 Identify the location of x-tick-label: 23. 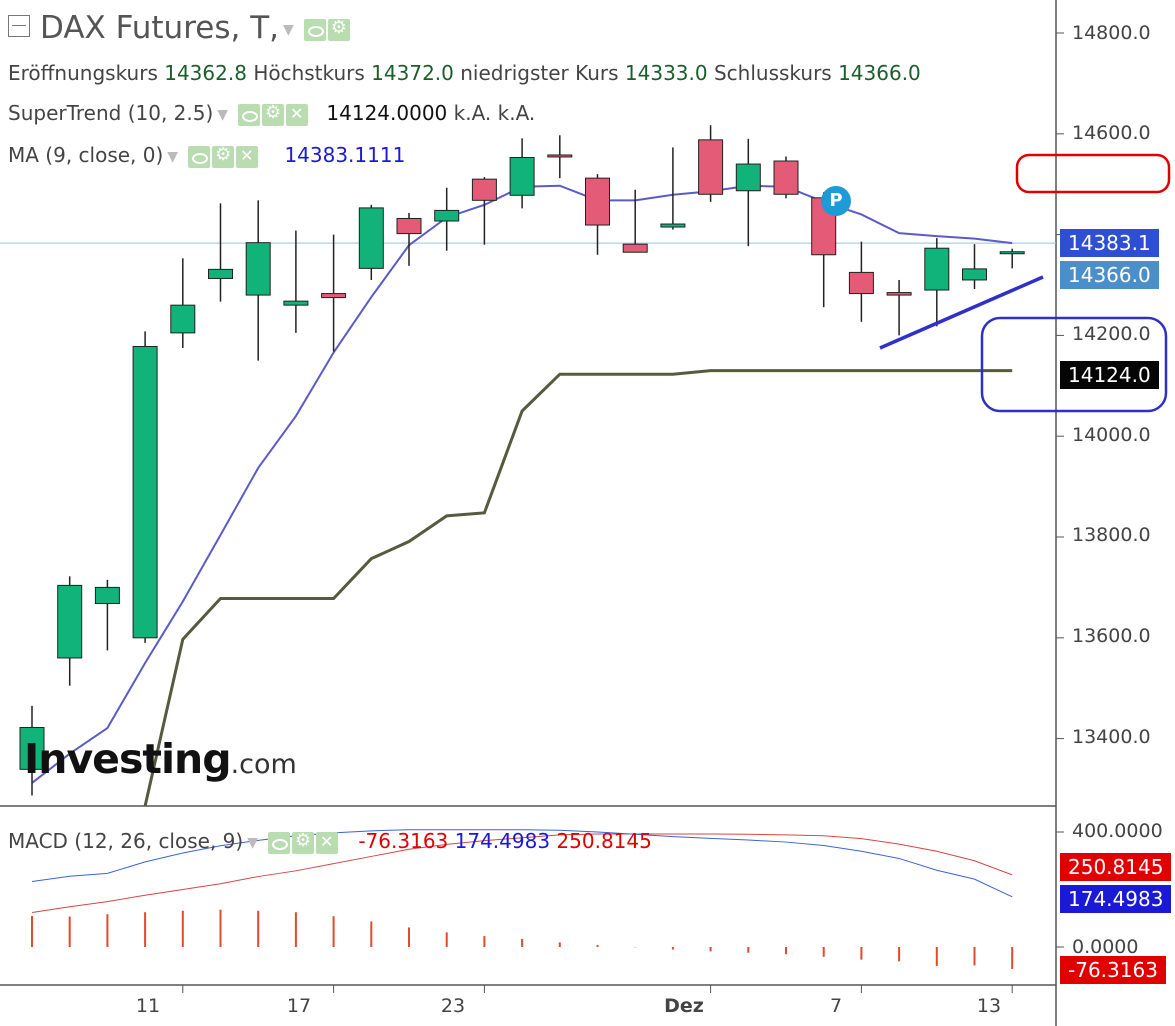
(453, 1006).